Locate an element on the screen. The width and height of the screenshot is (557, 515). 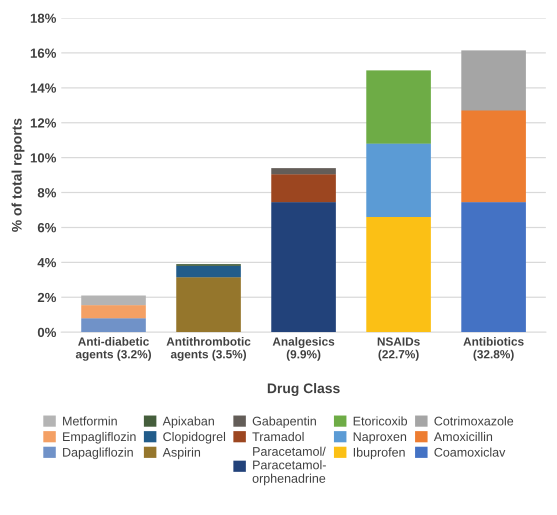
y-tick-label: 16% is located at coordinates (43, 53).